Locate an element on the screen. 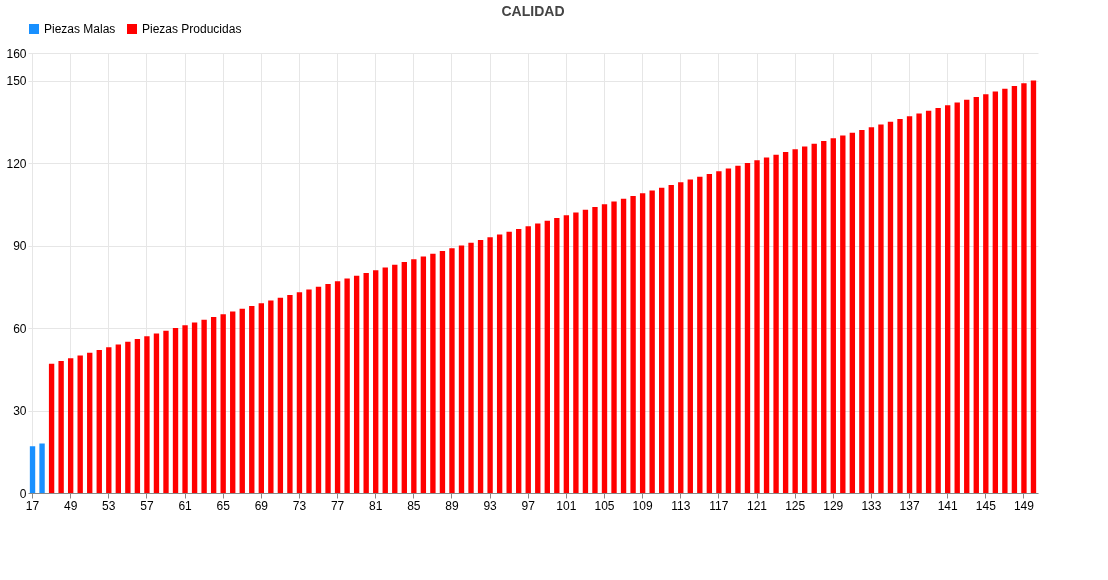 Image resolution: width=1108 pixels, height=580 pixels. x-tick-label: 141 is located at coordinates (948, 505).